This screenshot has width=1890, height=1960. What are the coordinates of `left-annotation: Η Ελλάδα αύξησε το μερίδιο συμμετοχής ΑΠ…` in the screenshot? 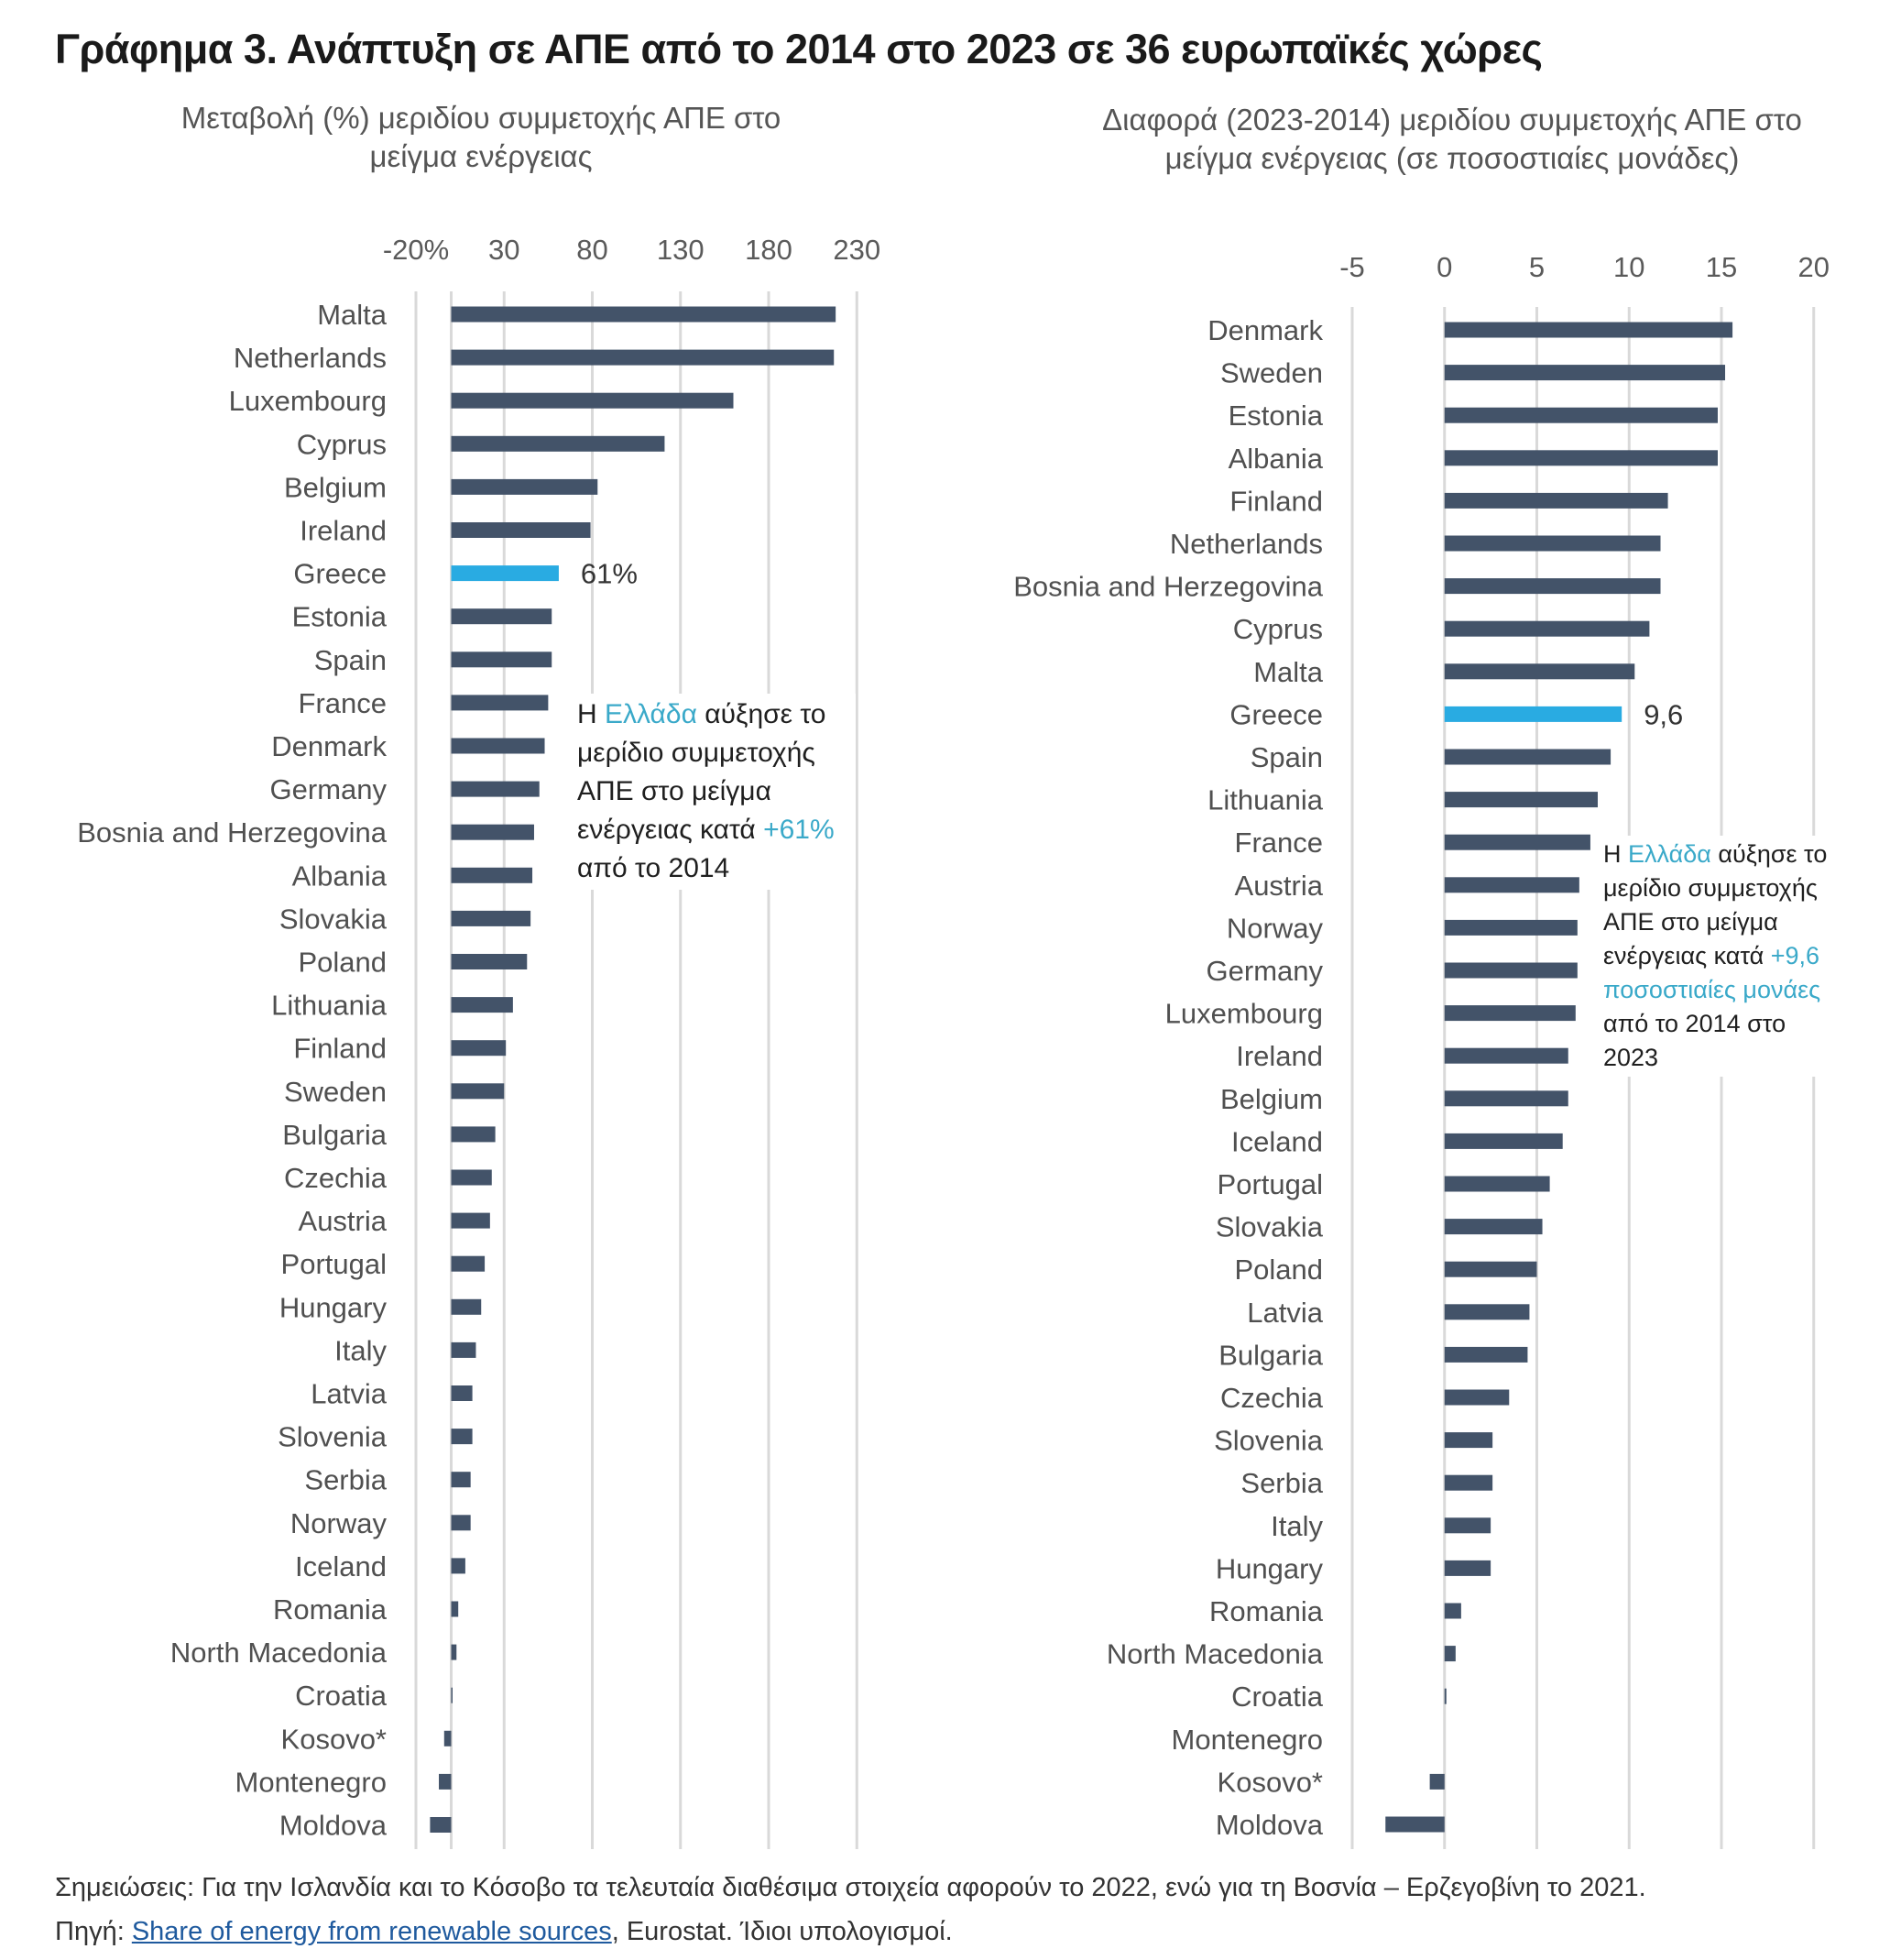 It's located at (715, 792).